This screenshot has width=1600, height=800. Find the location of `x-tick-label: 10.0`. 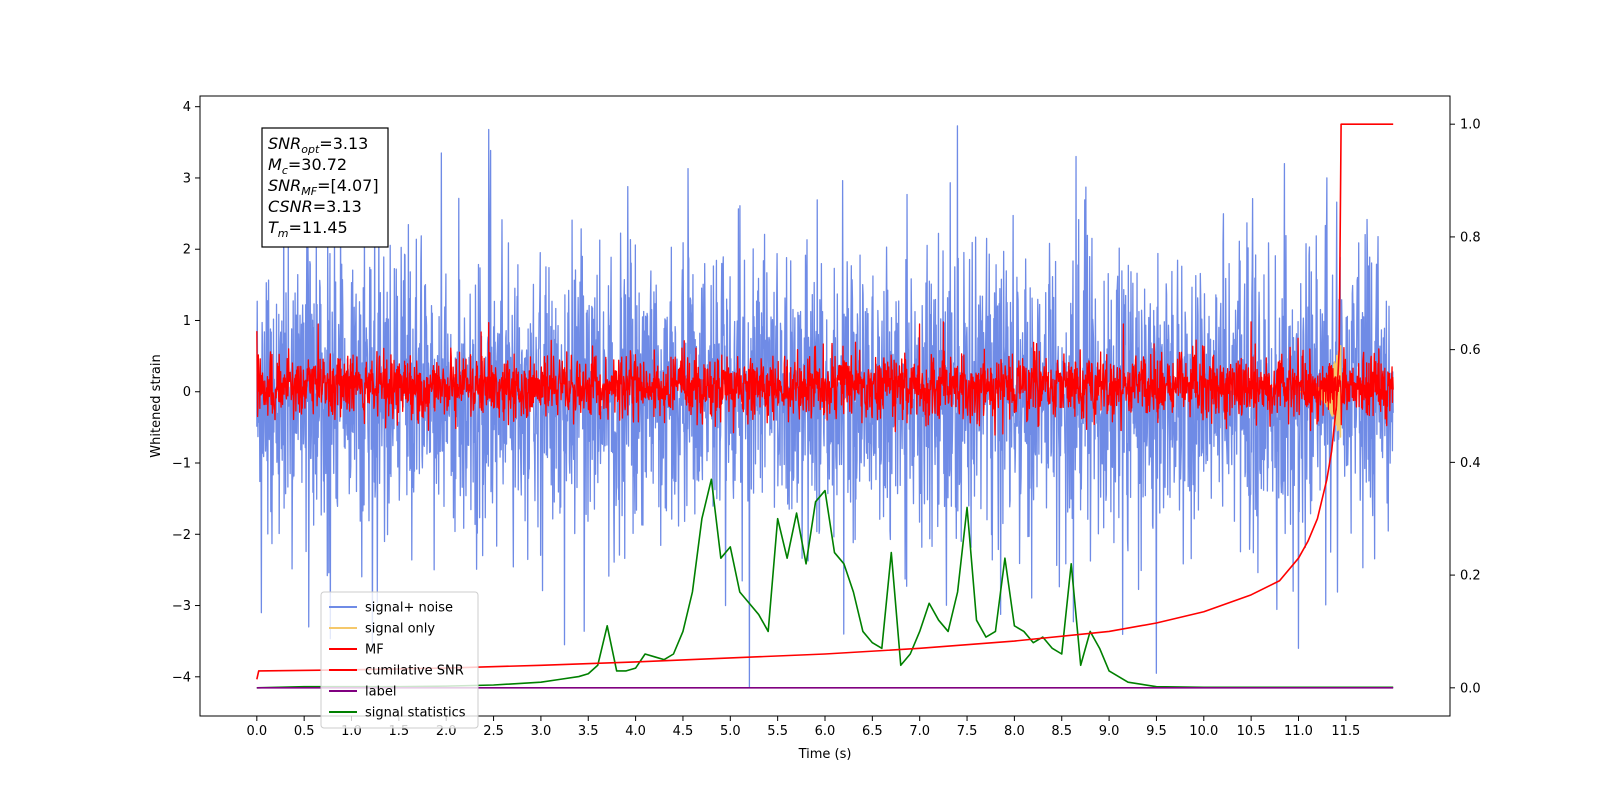

x-tick-label: 10.0 is located at coordinates (1203, 731).